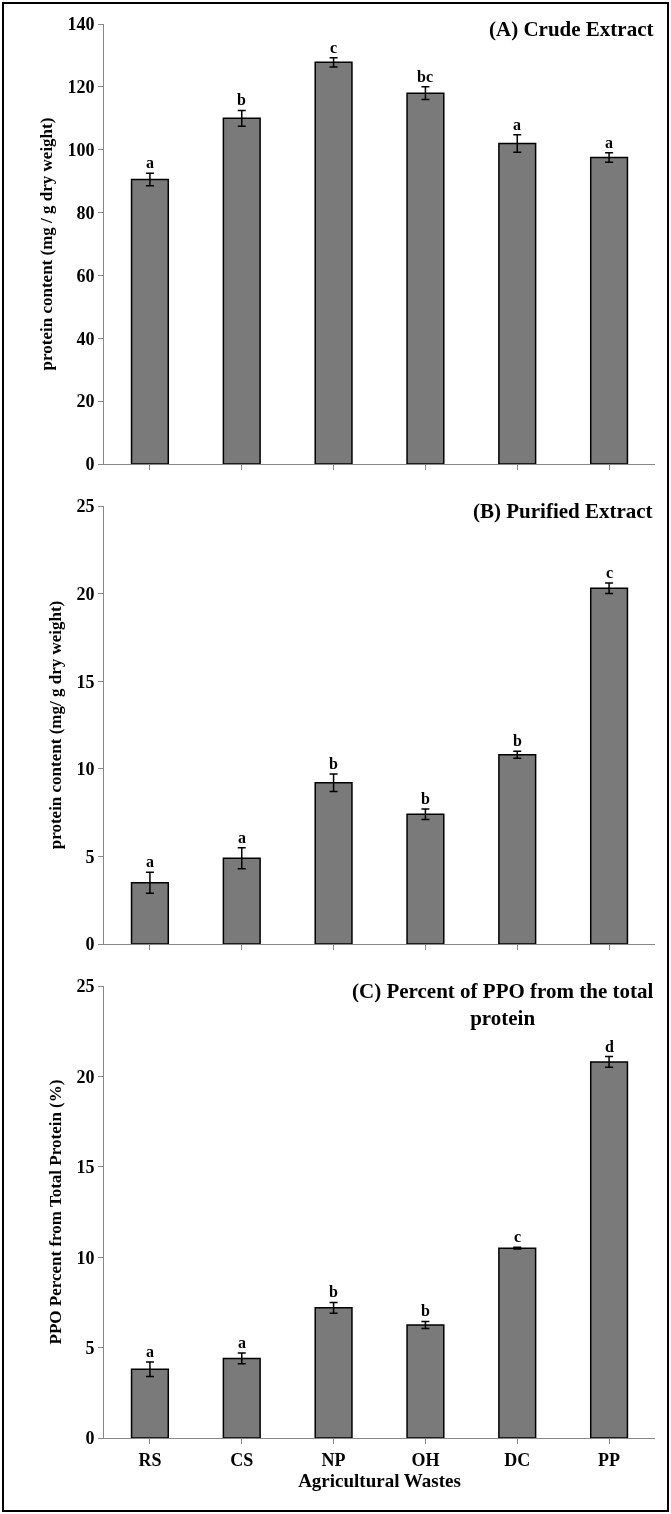 This screenshot has height=1514, width=671. Describe the element at coordinates (425, 76) in the screenshot. I see `annotation: bc` at that location.